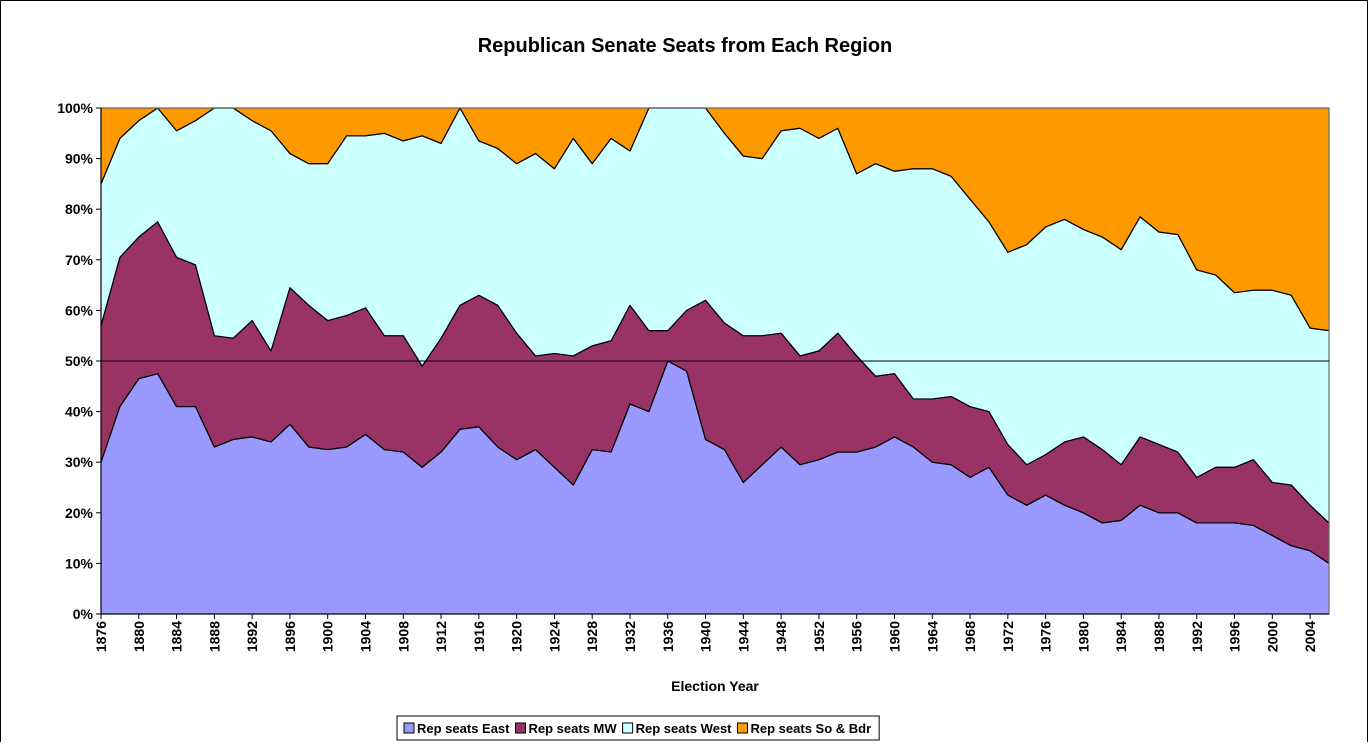 The width and height of the screenshot is (1369, 747). I want to click on y-tick-label: 30%, so click(79, 462).